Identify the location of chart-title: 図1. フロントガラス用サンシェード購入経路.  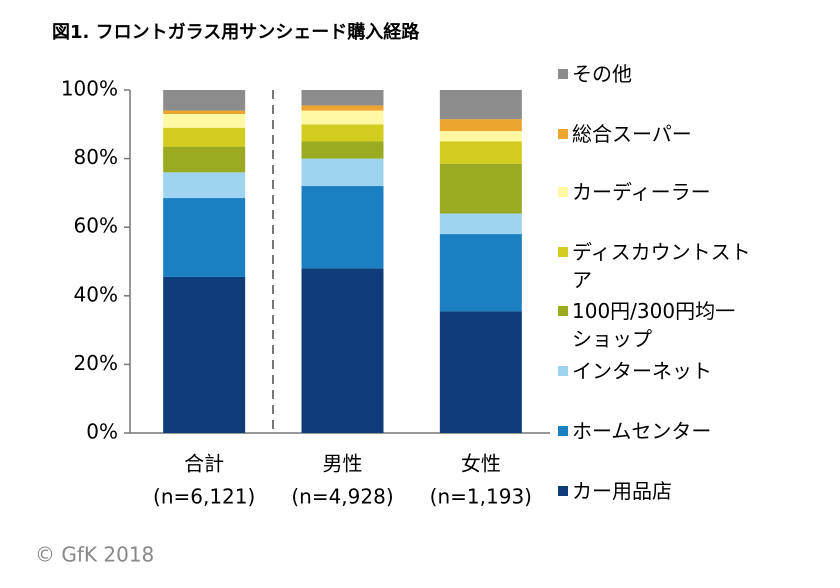
(236, 32).